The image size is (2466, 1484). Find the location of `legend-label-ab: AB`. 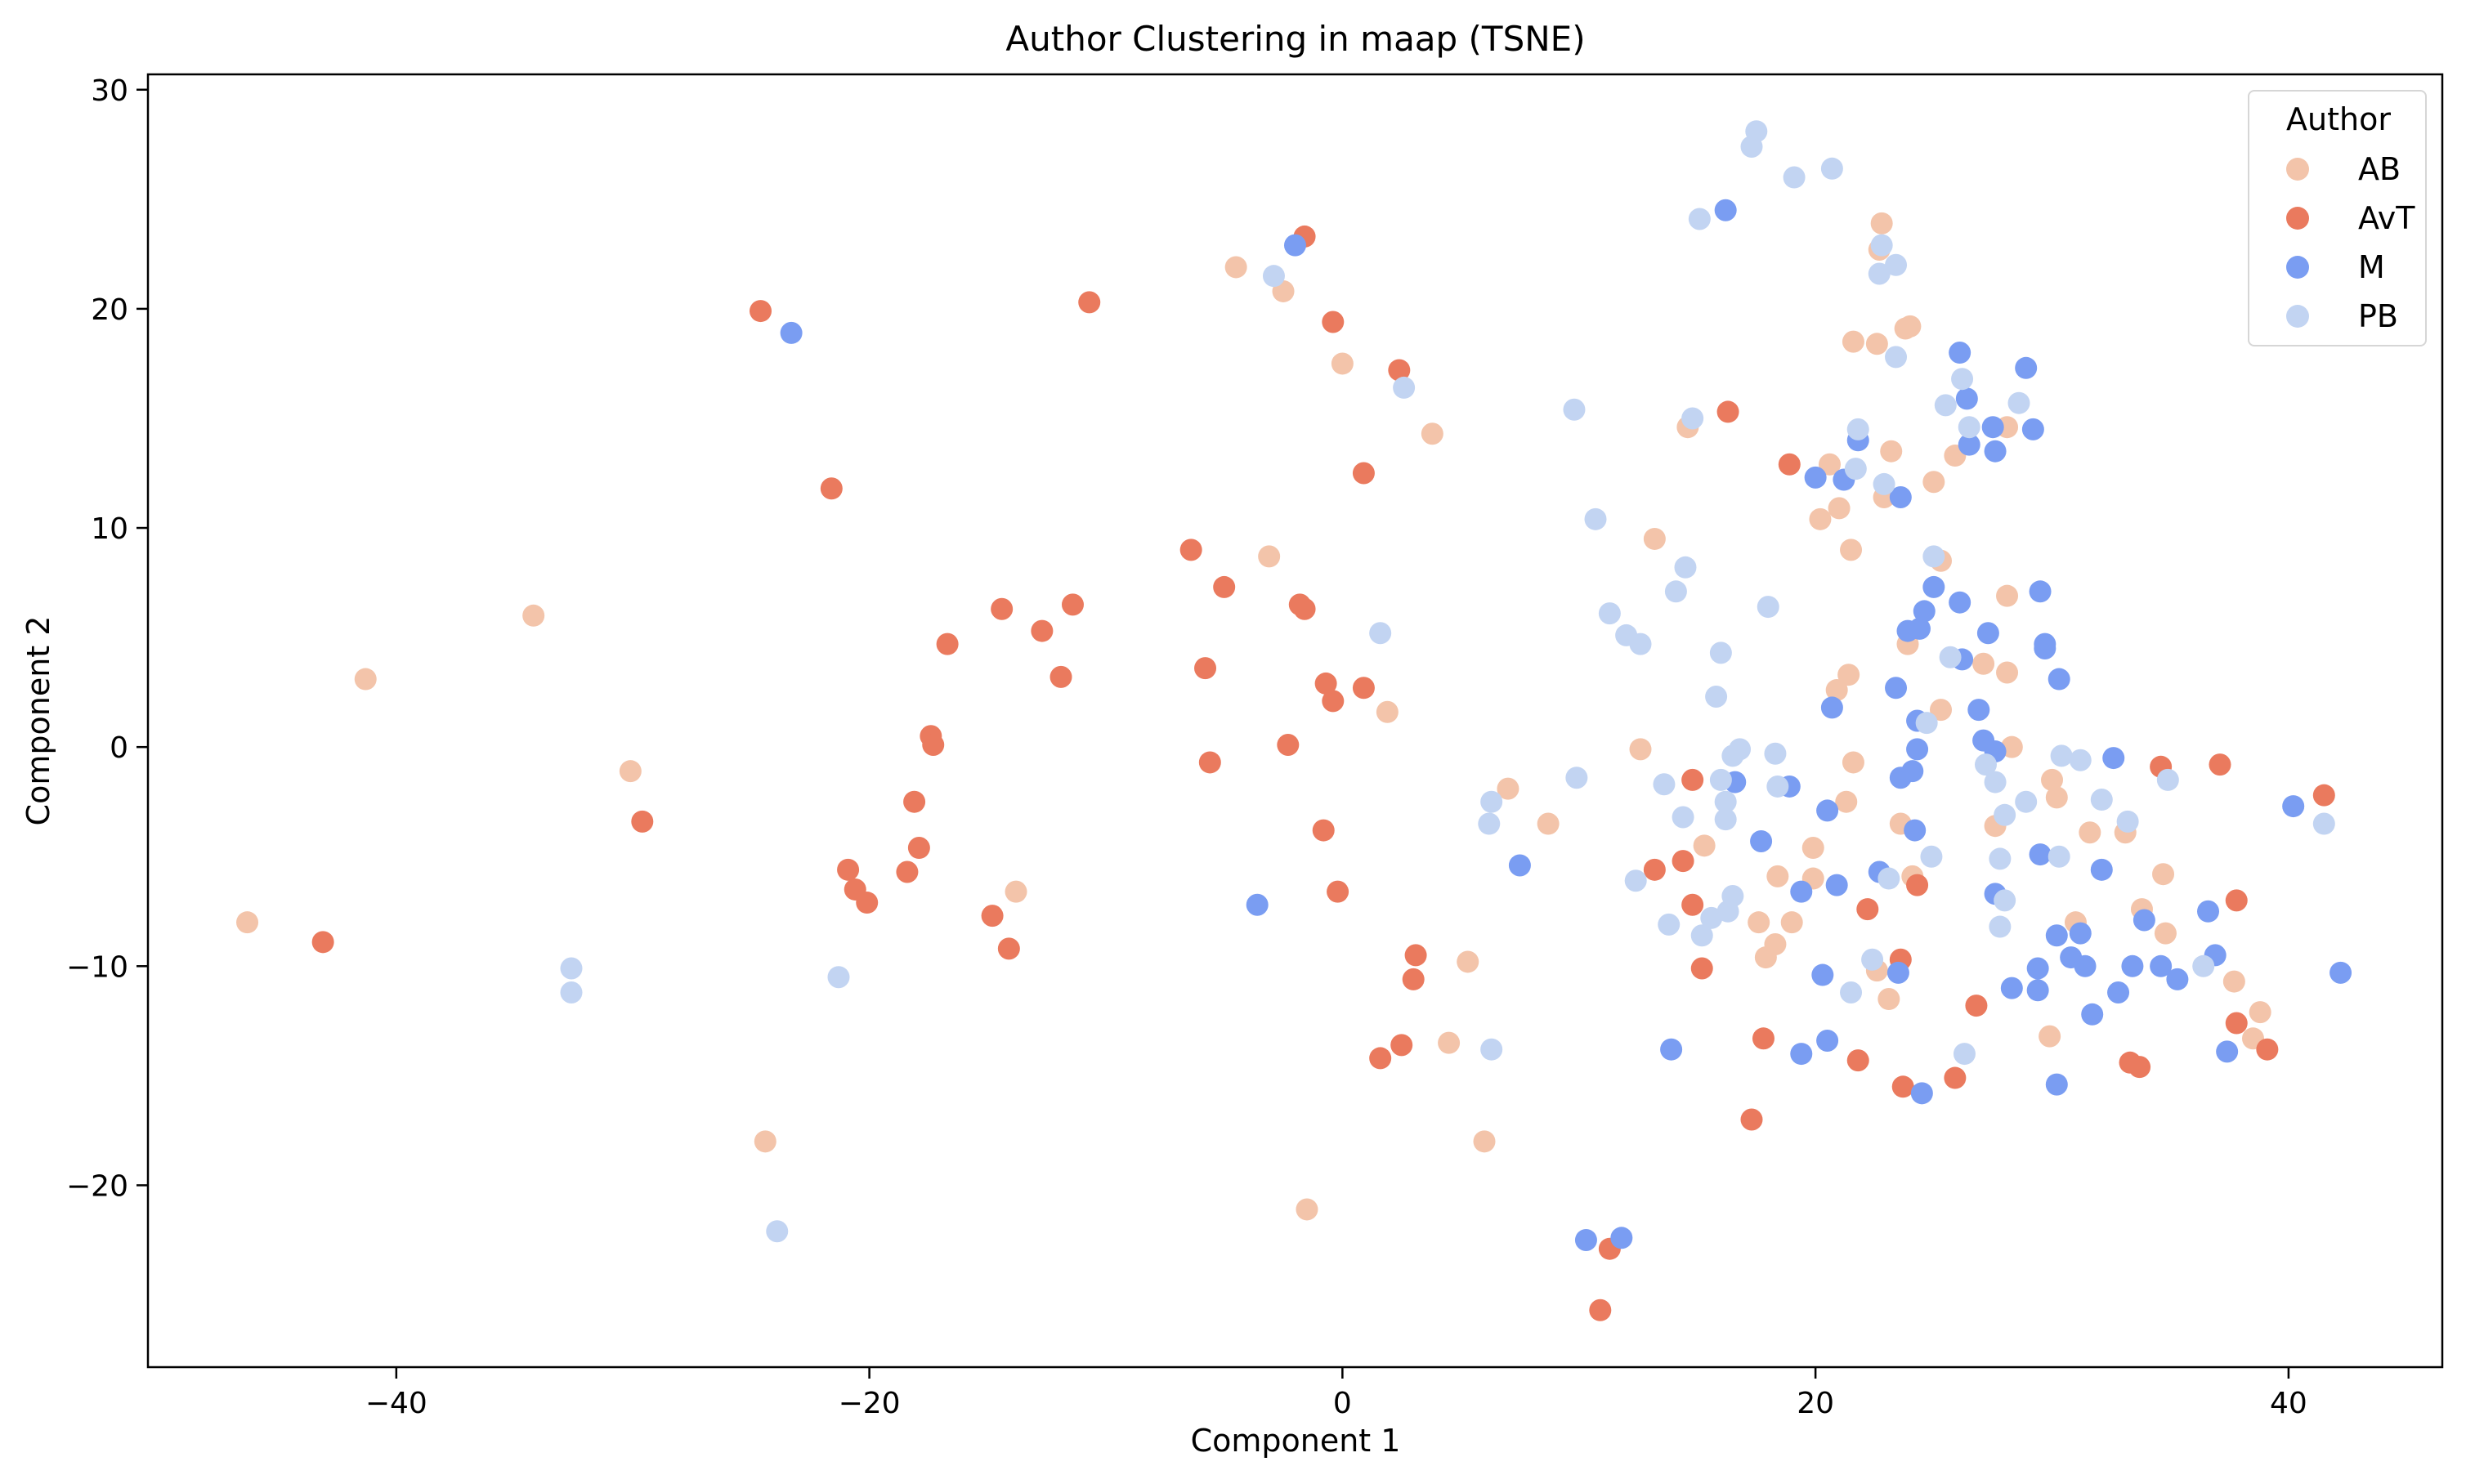

legend-label-ab: AB is located at coordinates (2379, 169).